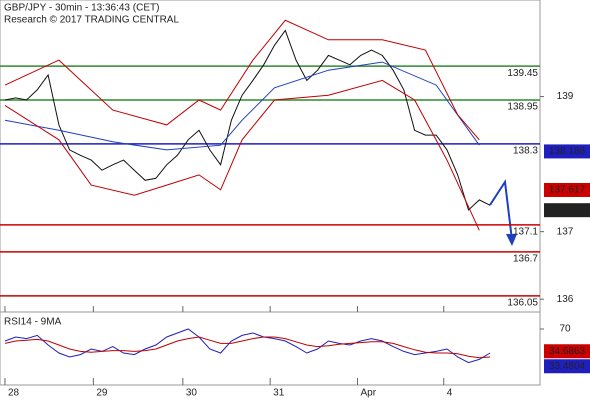 The width and height of the screenshot is (590, 405). What do you see at coordinates (511, 240) in the screenshot?
I see `projection-arrowhead` at bounding box center [511, 240].